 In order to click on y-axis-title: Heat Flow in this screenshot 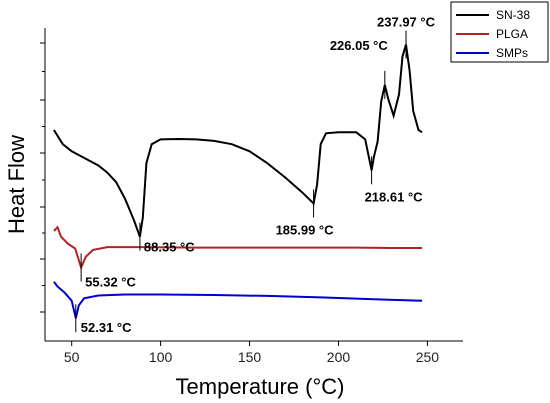, I will do `click(16, 184)`.